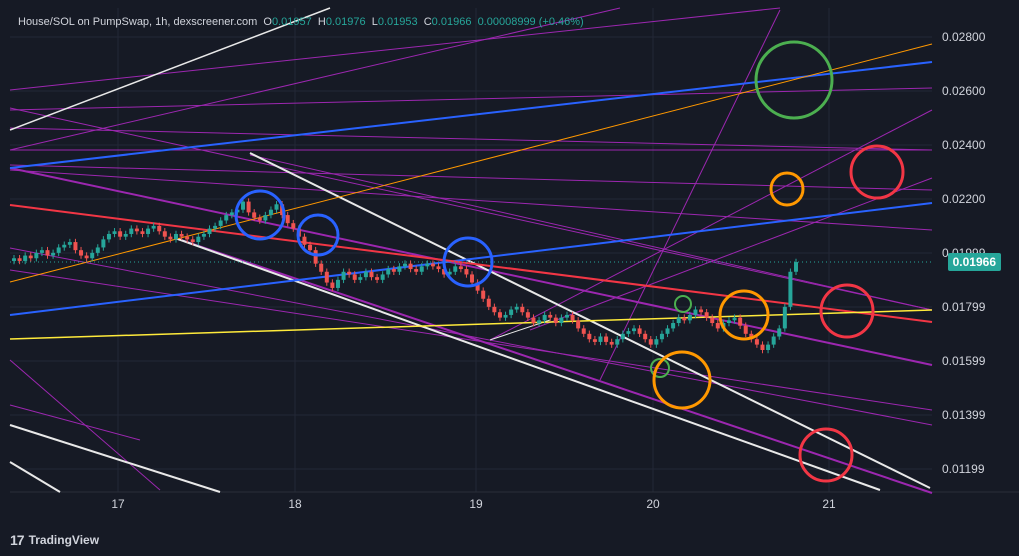 The image size is (1019, 556). I want to click on tradingview-brand: TradingView, so click(64, 540).